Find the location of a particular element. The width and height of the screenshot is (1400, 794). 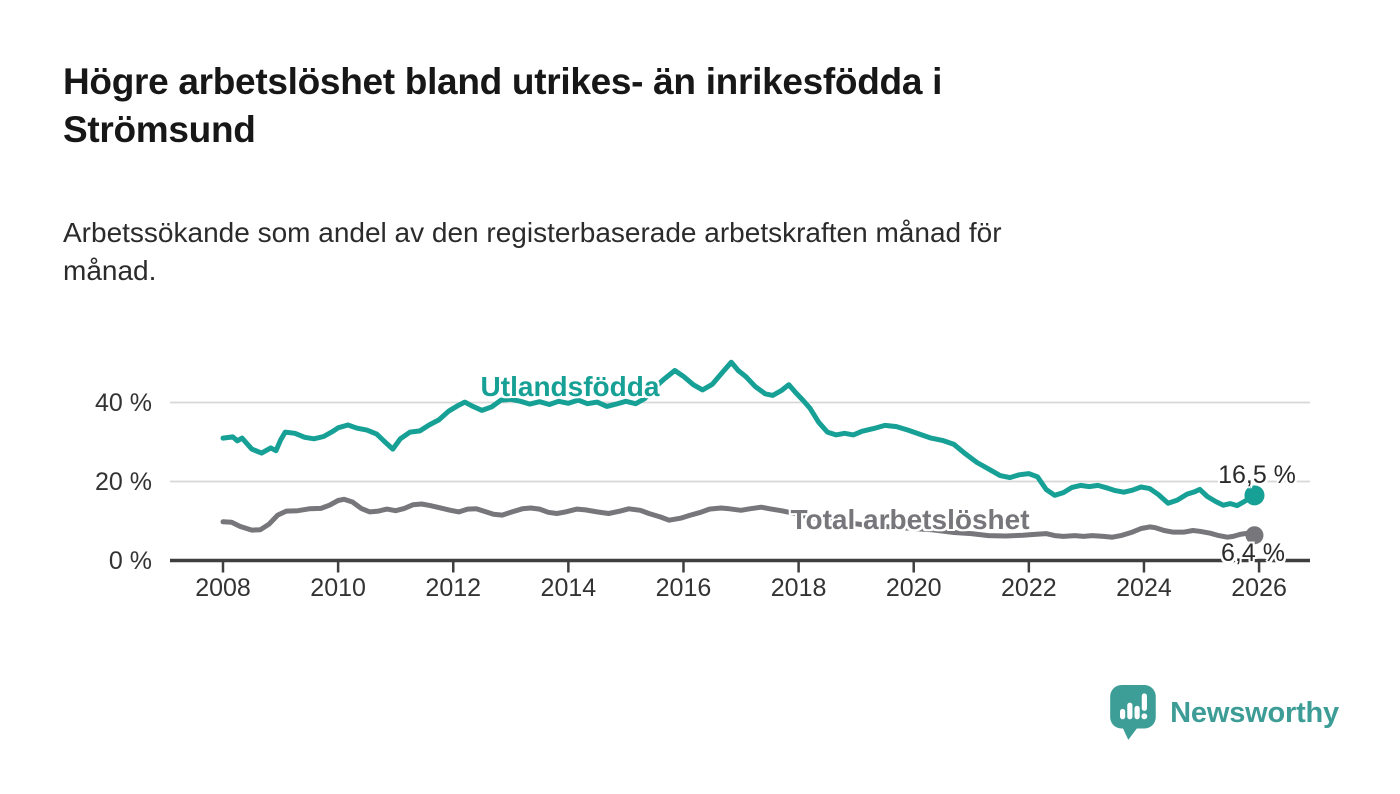

x-tick-label: 2010 is located at coordinates (338, 588).